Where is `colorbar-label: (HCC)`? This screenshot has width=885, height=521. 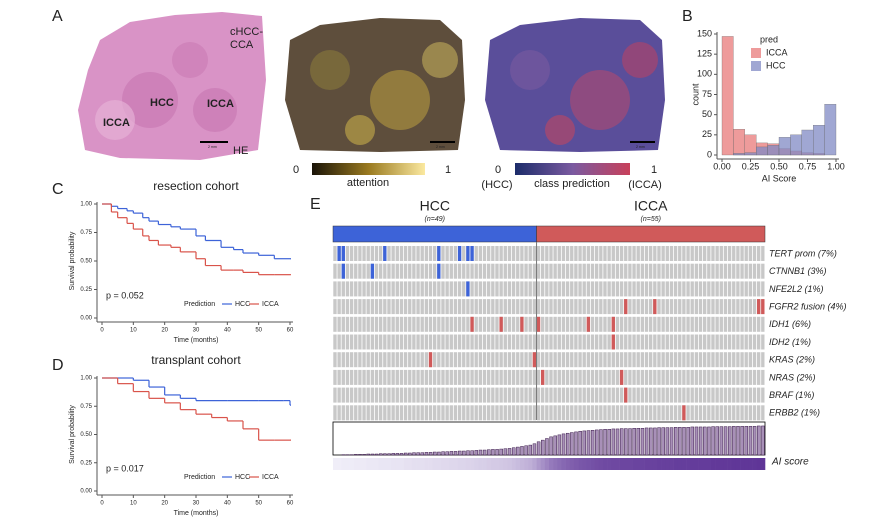
colorbar-label: (HCC) is located at coordinates (496, 185).